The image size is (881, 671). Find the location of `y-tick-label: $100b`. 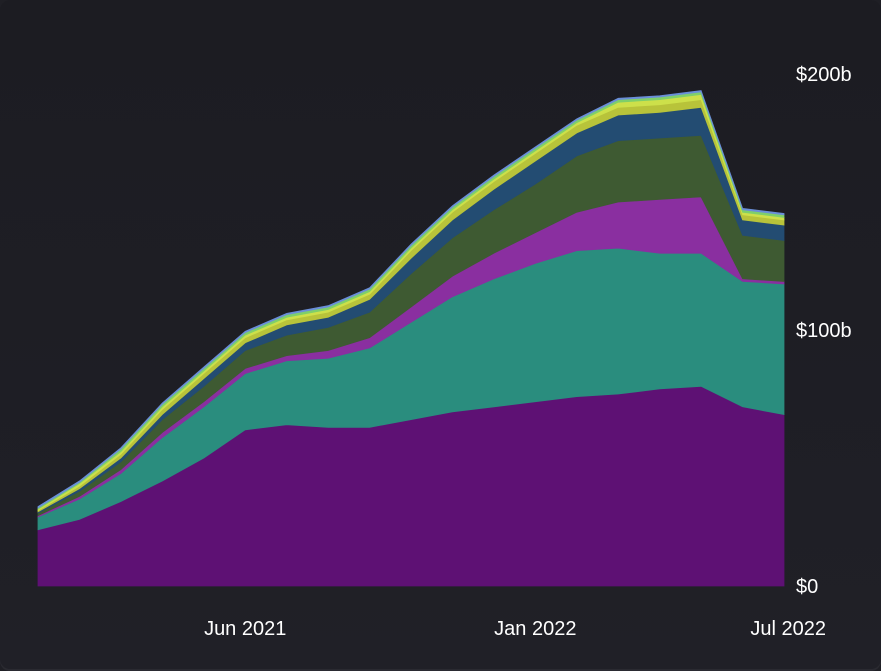

y-tick-label: $100b is located at coordinates (824, 331).